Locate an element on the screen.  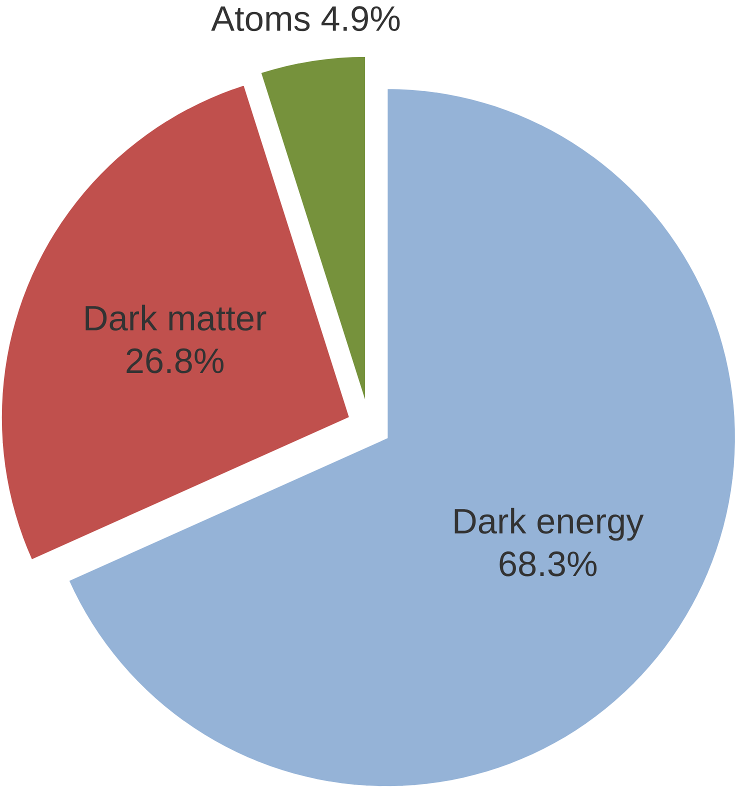
data-label: 26.8% is located at coordinates (175, 361).